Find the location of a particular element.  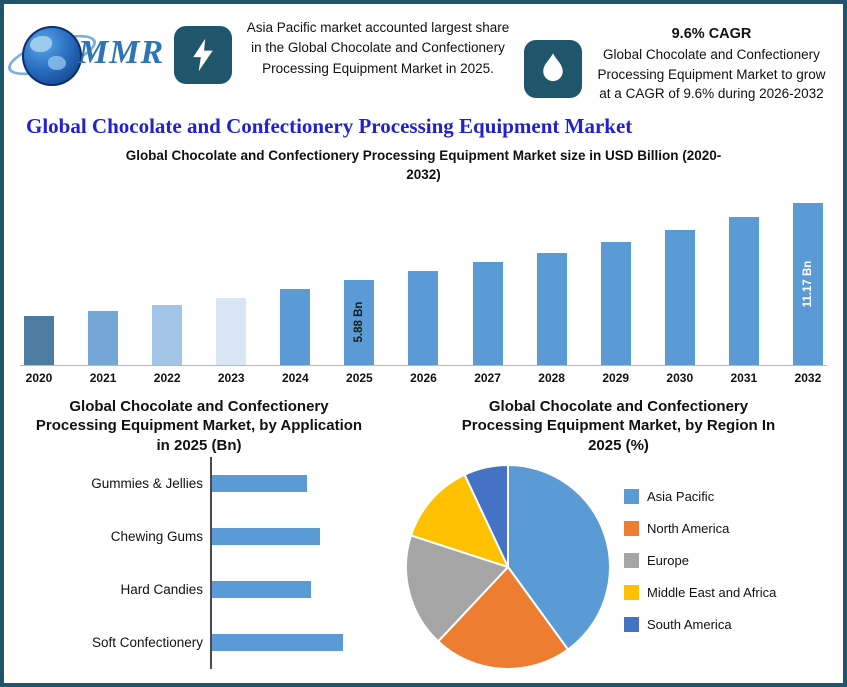

x-axis-label-2028: 2028 is located at coordinates (551, 377).